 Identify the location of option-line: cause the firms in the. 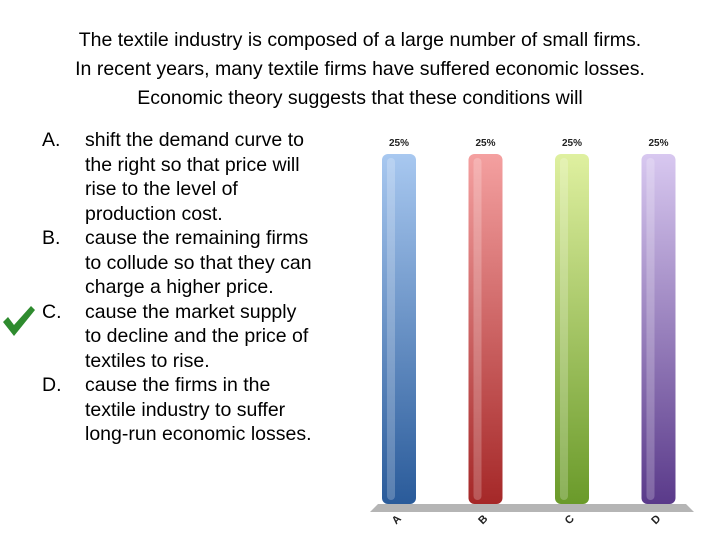
(178, 385).